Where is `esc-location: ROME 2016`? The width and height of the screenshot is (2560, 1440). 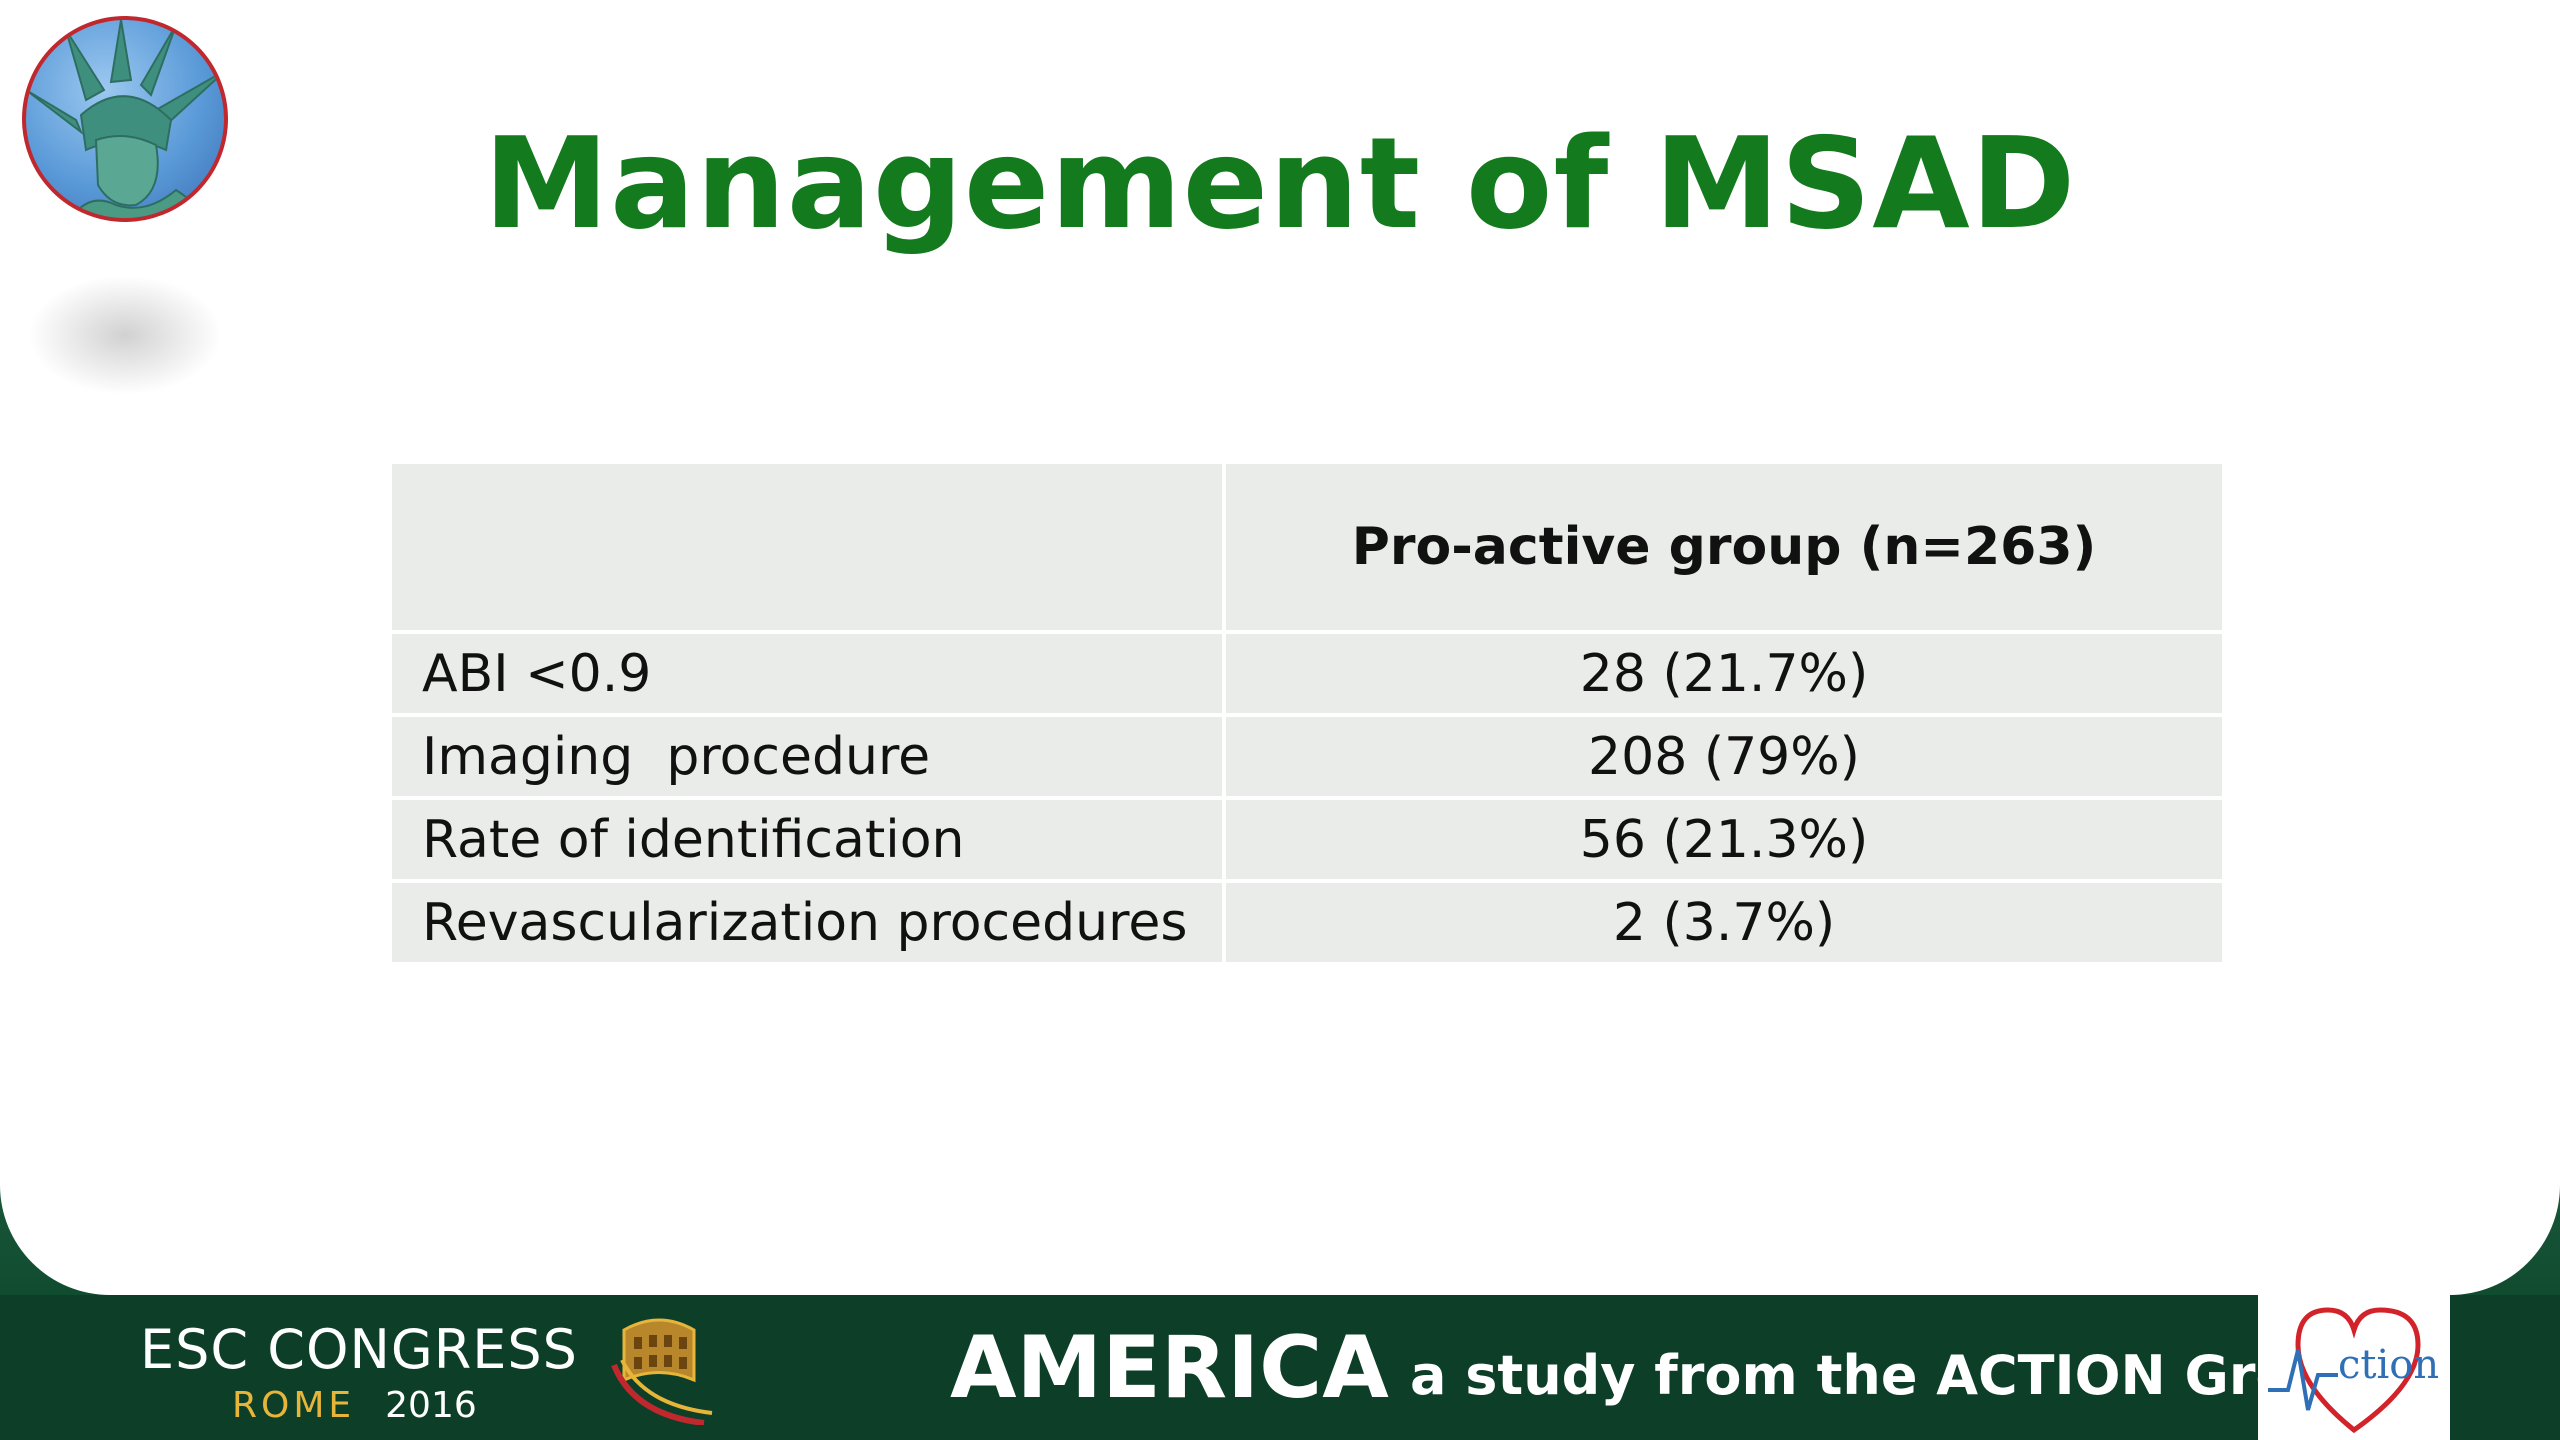
esc-location: ROME 2016 is located at coordinates (405, 1405).